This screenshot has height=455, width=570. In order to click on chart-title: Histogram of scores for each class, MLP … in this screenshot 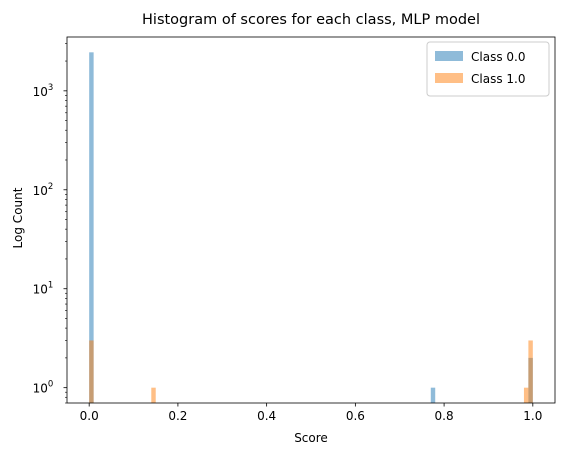, I will do `click(311, 20)`.